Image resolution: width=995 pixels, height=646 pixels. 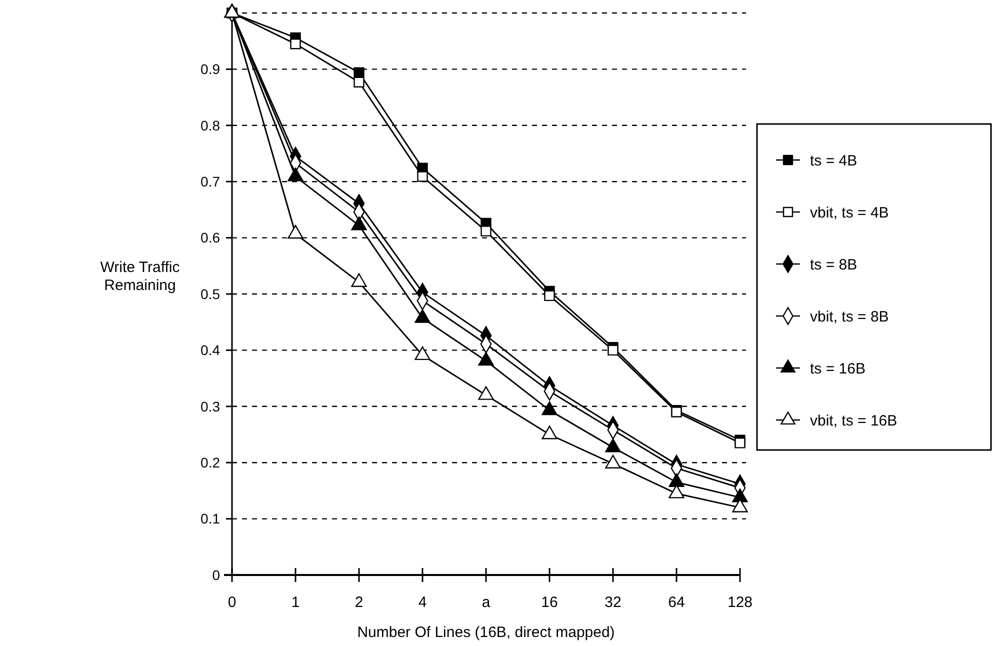 I want to click on x-tick-label: 0, so click(x=232, y=602).